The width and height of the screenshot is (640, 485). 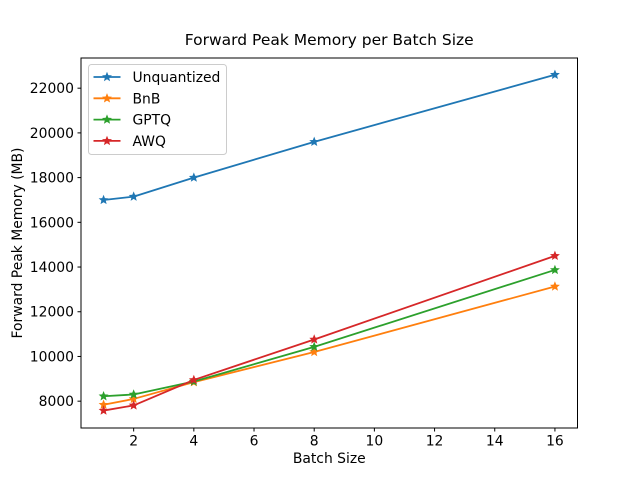 I want to click on y-tick-label: 16000, so click(x=52, y=223).